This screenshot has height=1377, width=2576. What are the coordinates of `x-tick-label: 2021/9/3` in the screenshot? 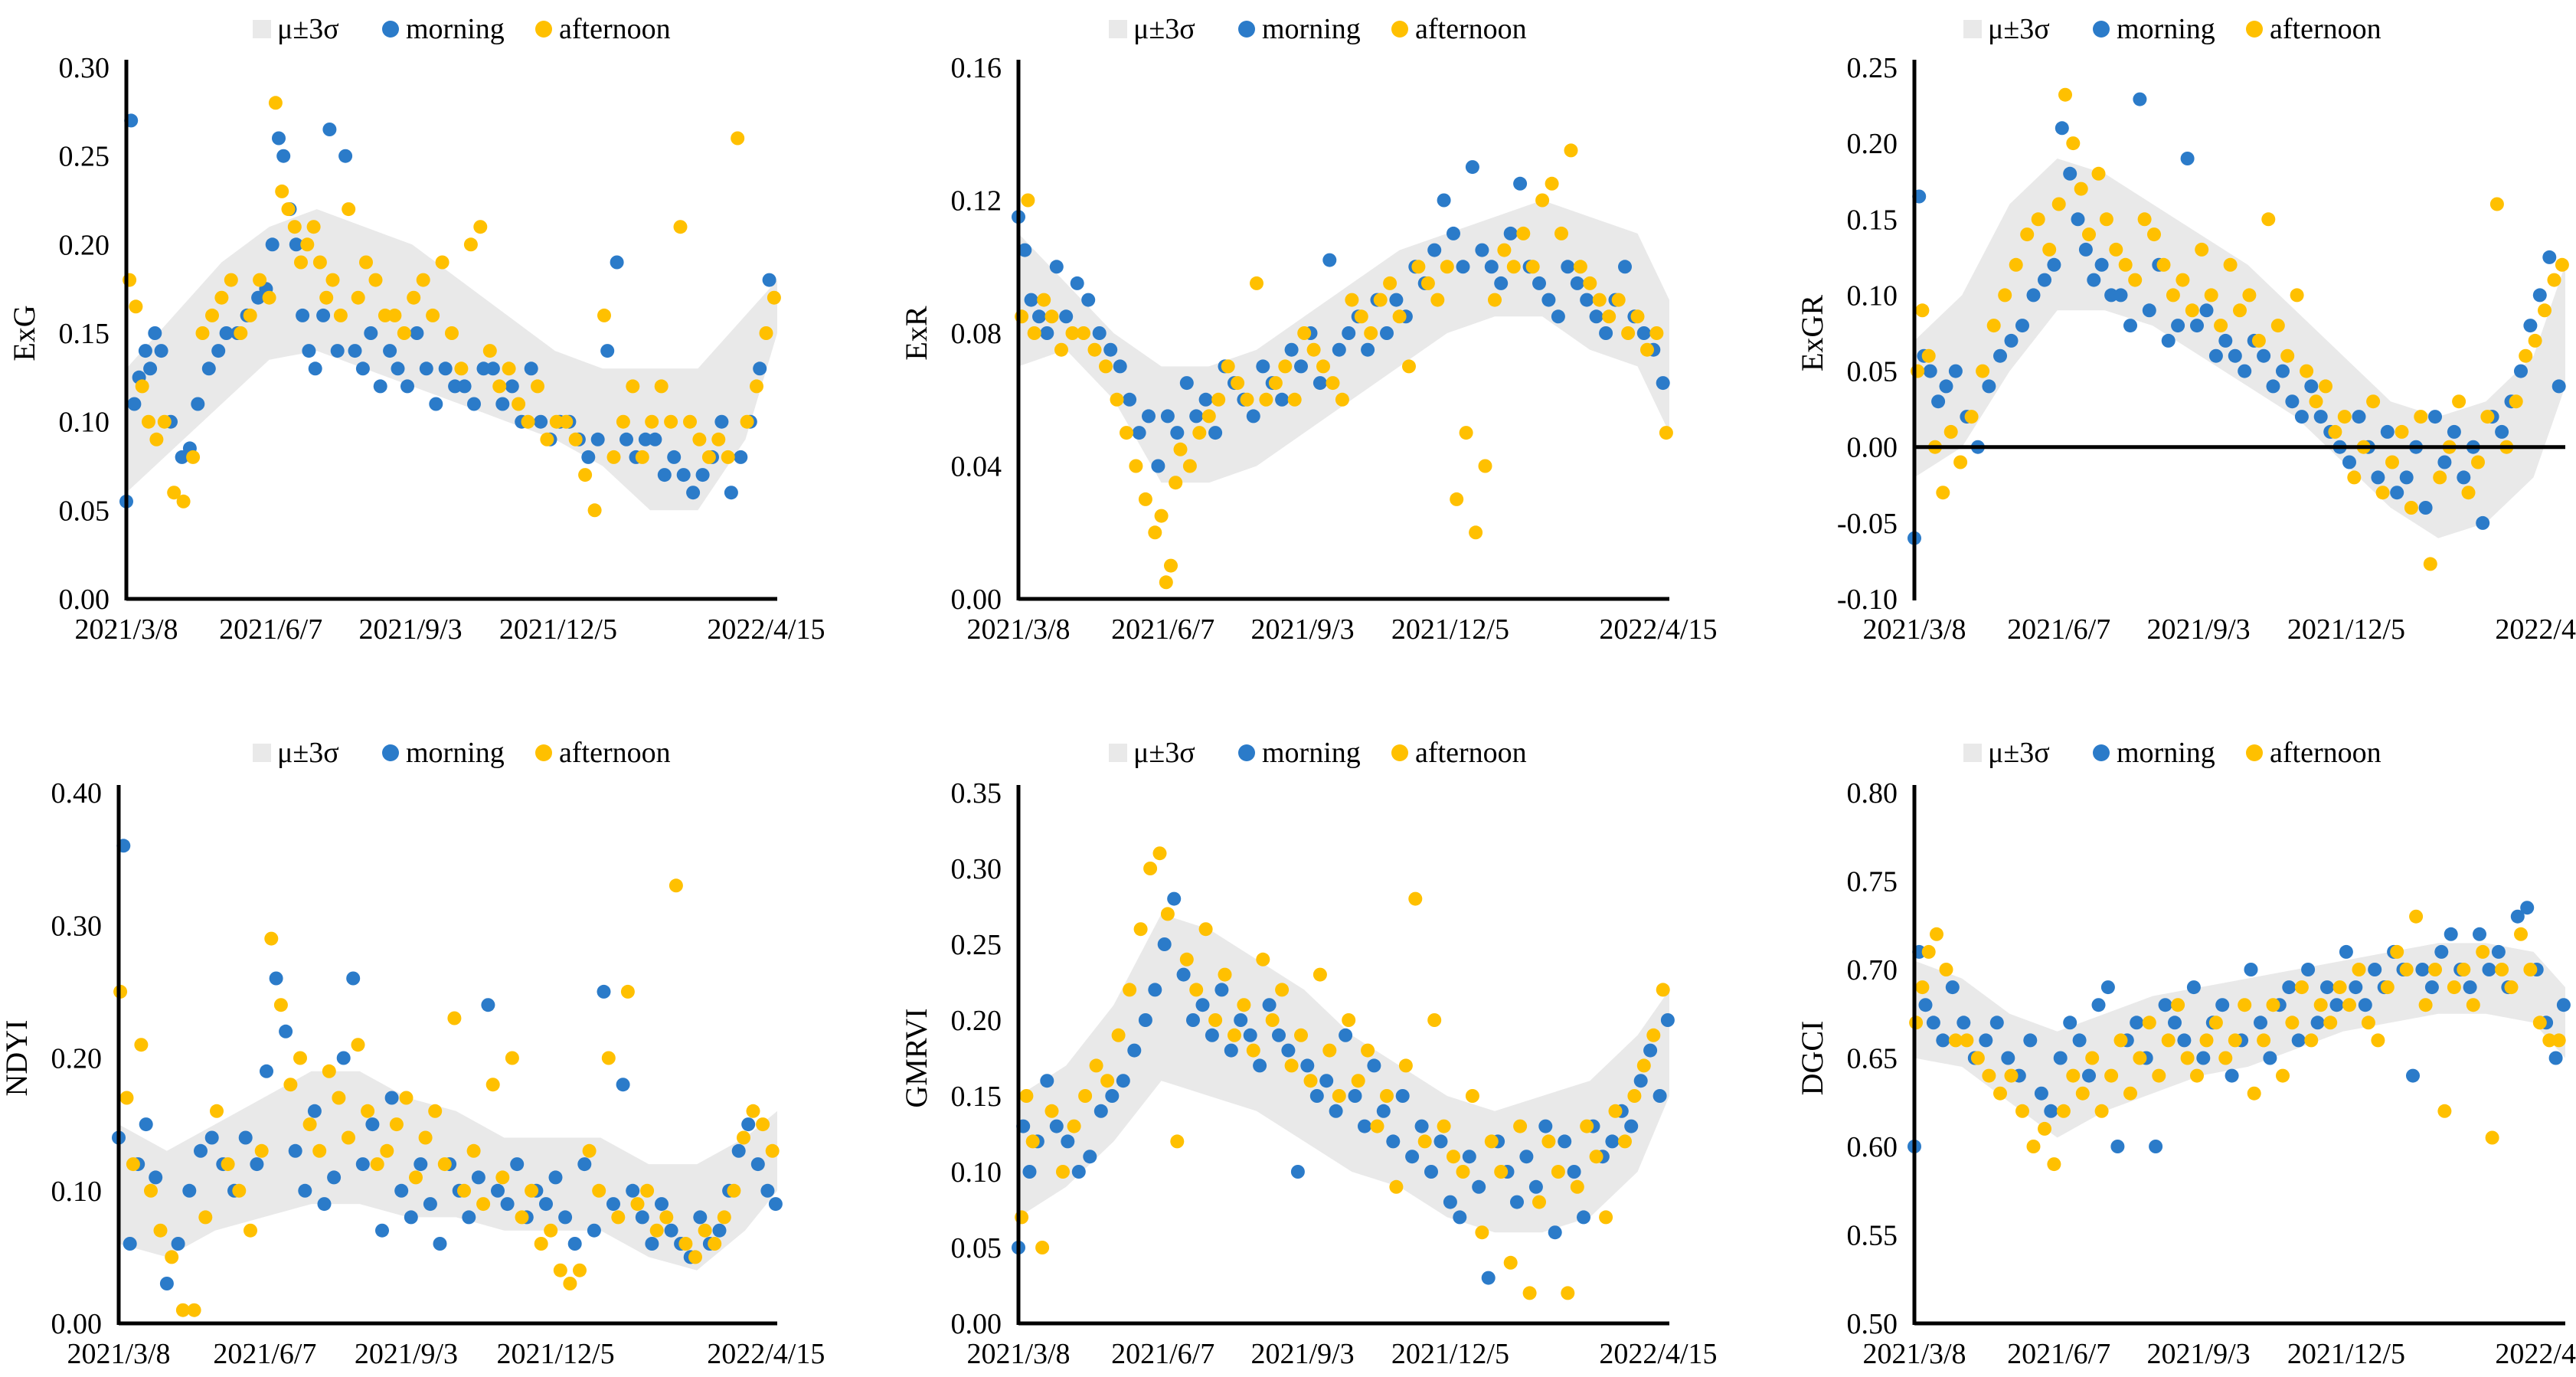 It's located at (1303, 1354).